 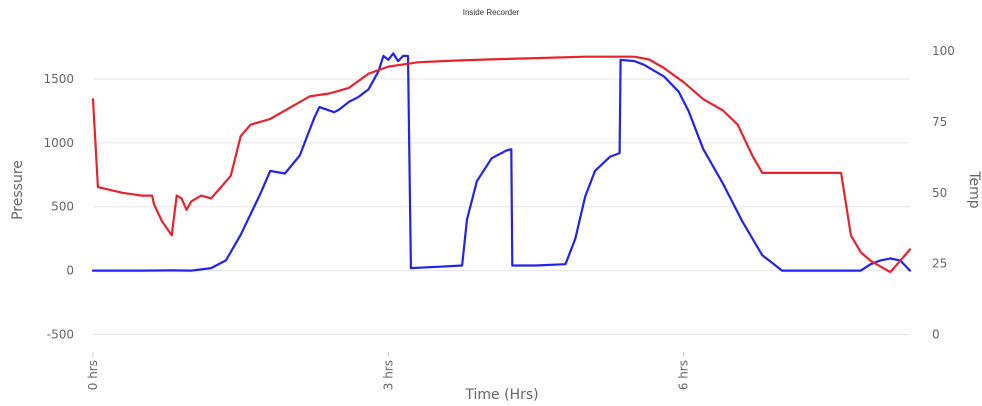 What do you see at coordinates (58, 79) in the screenshot?
I see `left-tick-label: 1500` at bounding box center [58, 79].